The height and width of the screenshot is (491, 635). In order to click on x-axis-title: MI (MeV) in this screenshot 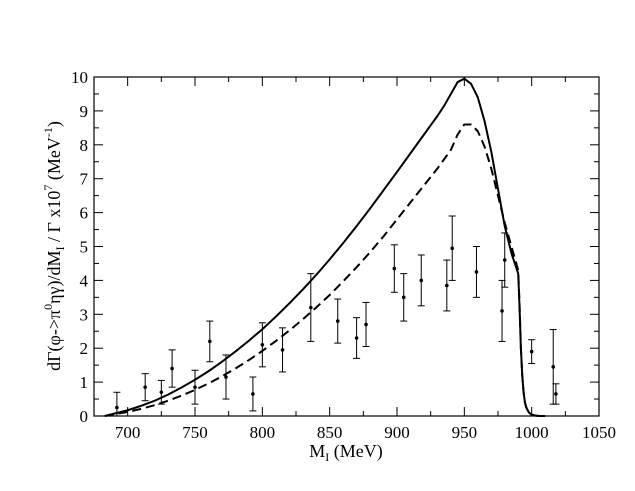, I will do `click(346, 452)`.